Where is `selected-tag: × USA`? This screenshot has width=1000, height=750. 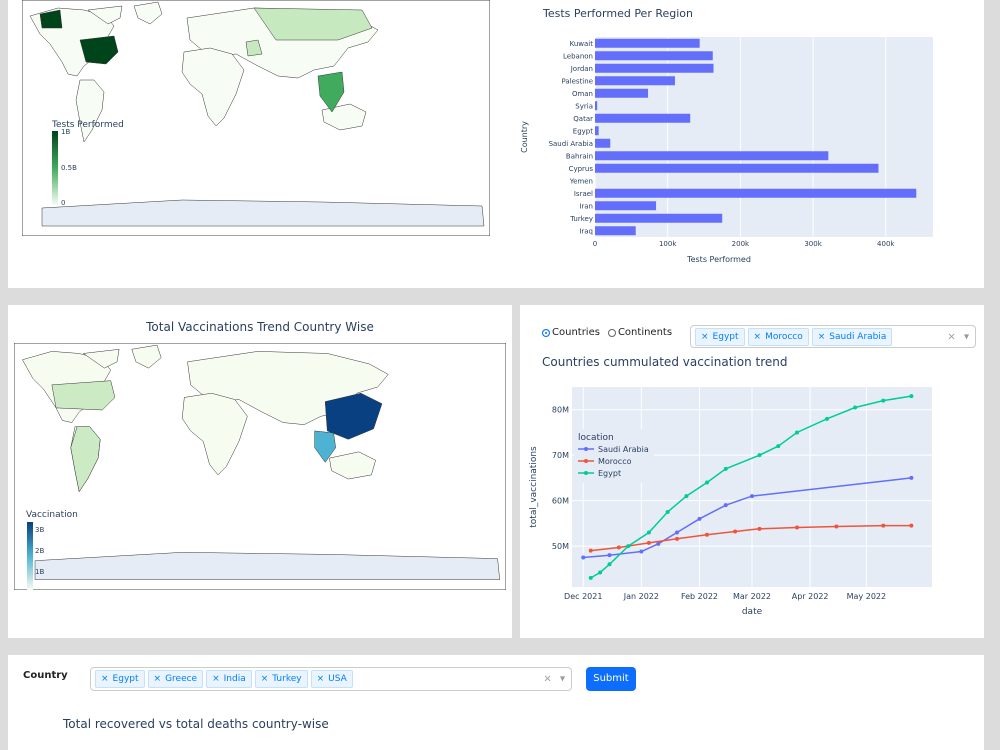
selected-tag: × USA is located at coordinates (331, 679).